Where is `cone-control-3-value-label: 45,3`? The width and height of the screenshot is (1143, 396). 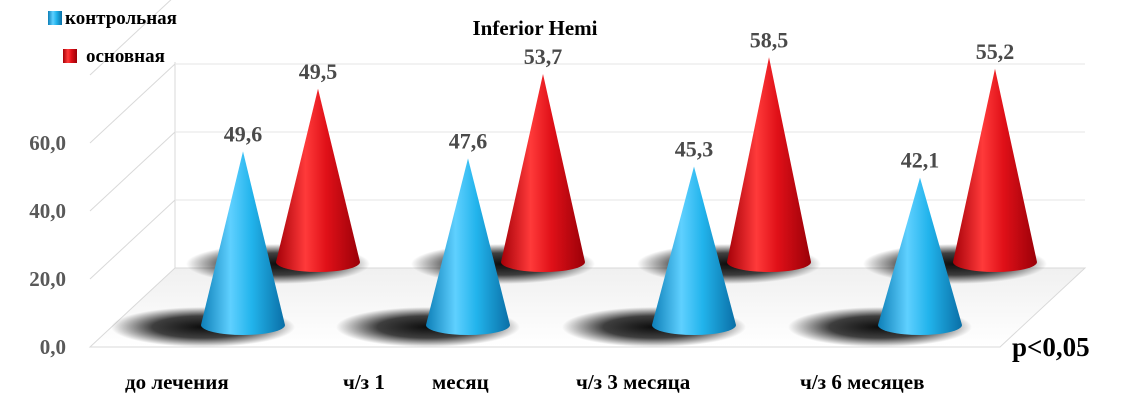
cone-control-3-value-label: 45,3 is located at coordinates (694, 148).